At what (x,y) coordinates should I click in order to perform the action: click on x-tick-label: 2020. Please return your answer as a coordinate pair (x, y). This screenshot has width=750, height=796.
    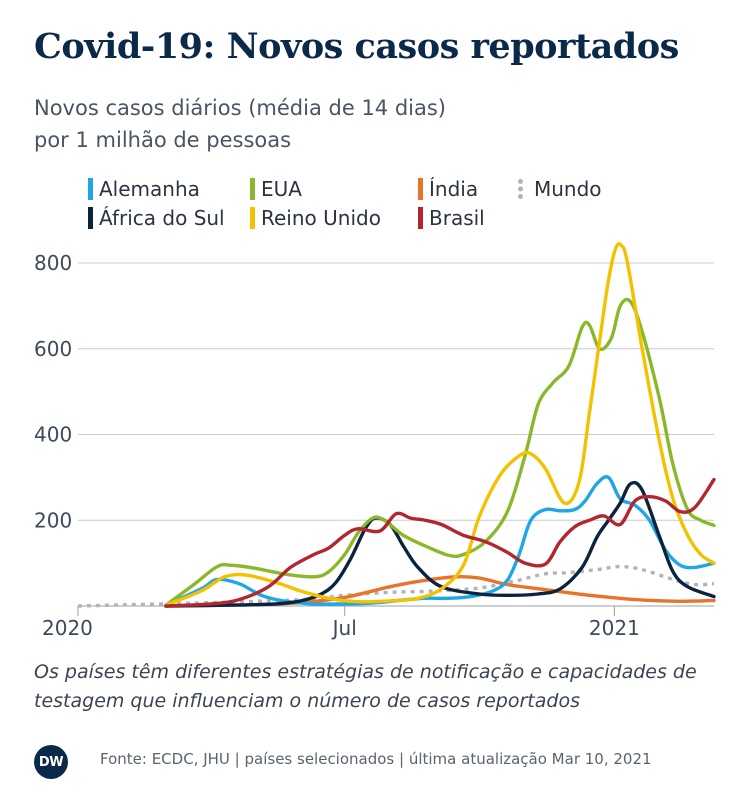
    Looking at the image, I should click on (67, 628).